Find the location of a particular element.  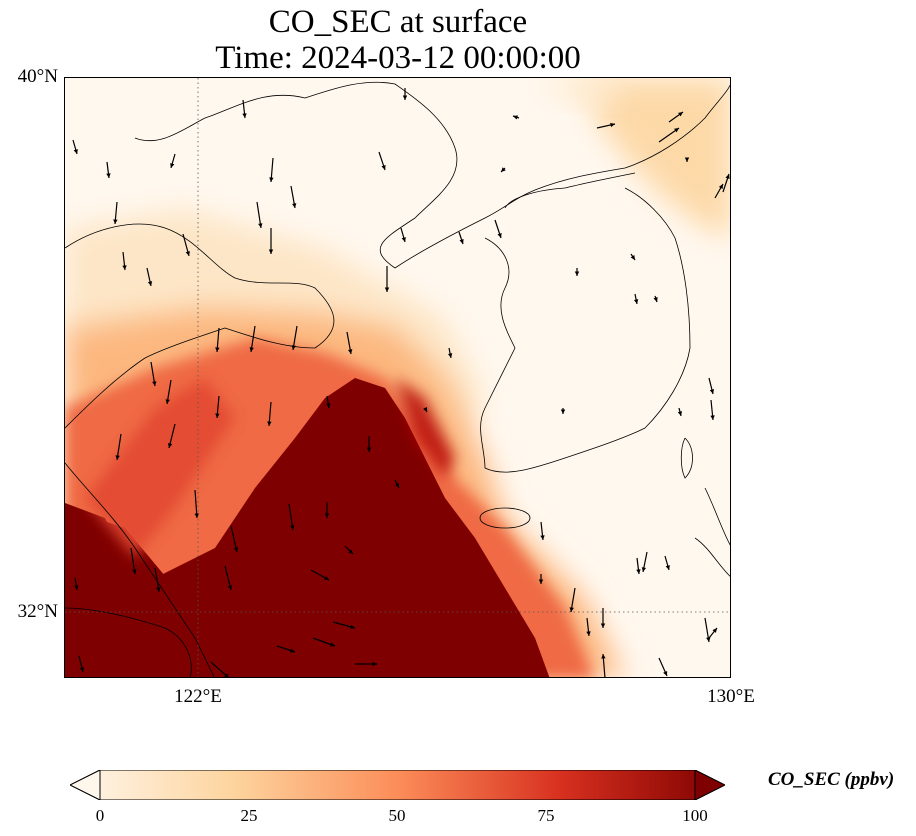

colorbar-tick-100: 100 is located at coordinates (695, 815).